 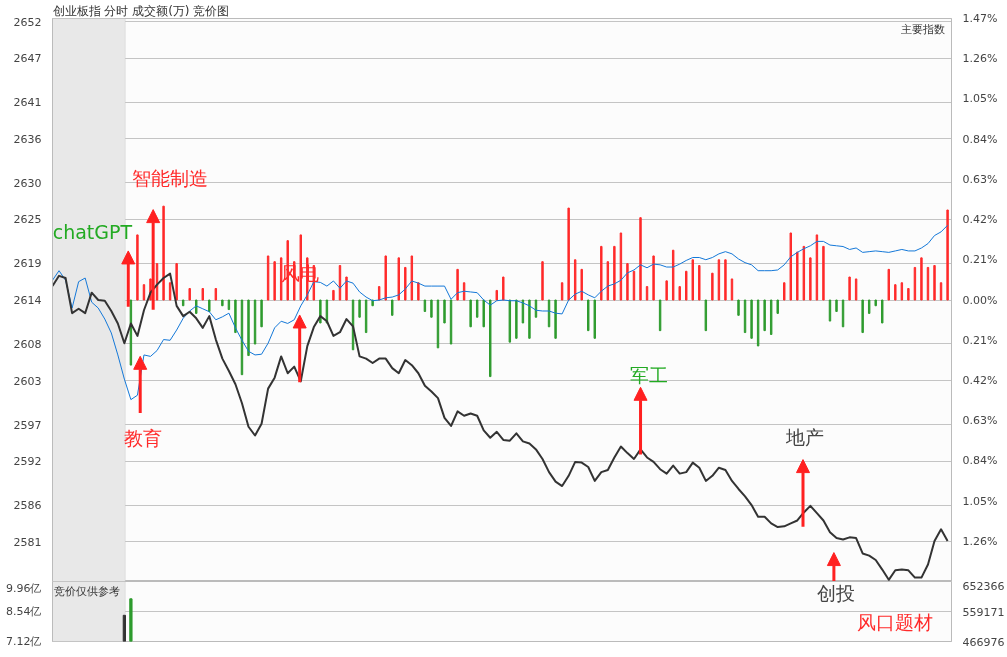 I want to click on annotation: 主要指数, so click(x=922, y=29).